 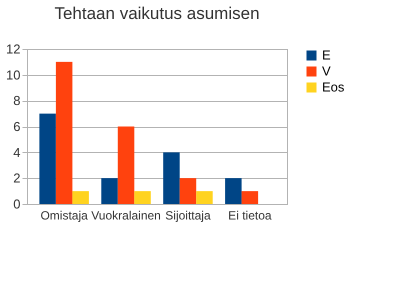 What do you see at coordinates (188, 215) in the screenshot?
I see `x-tick-label: Sijoittaja` at bounding box center [188, 215].